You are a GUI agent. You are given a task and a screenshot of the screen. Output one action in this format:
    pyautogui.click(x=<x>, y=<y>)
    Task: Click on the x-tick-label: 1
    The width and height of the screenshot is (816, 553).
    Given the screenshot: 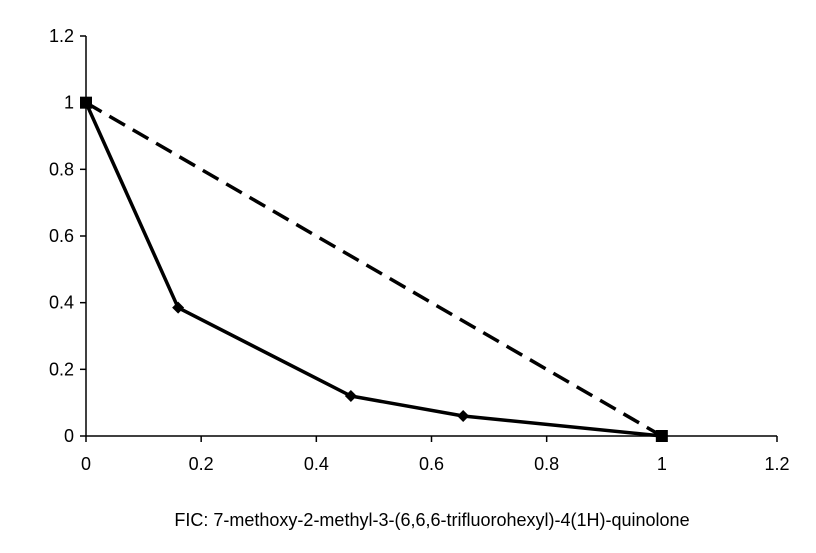 What is the action you would take?
    pyautogui.click(x=662, y=464)
    